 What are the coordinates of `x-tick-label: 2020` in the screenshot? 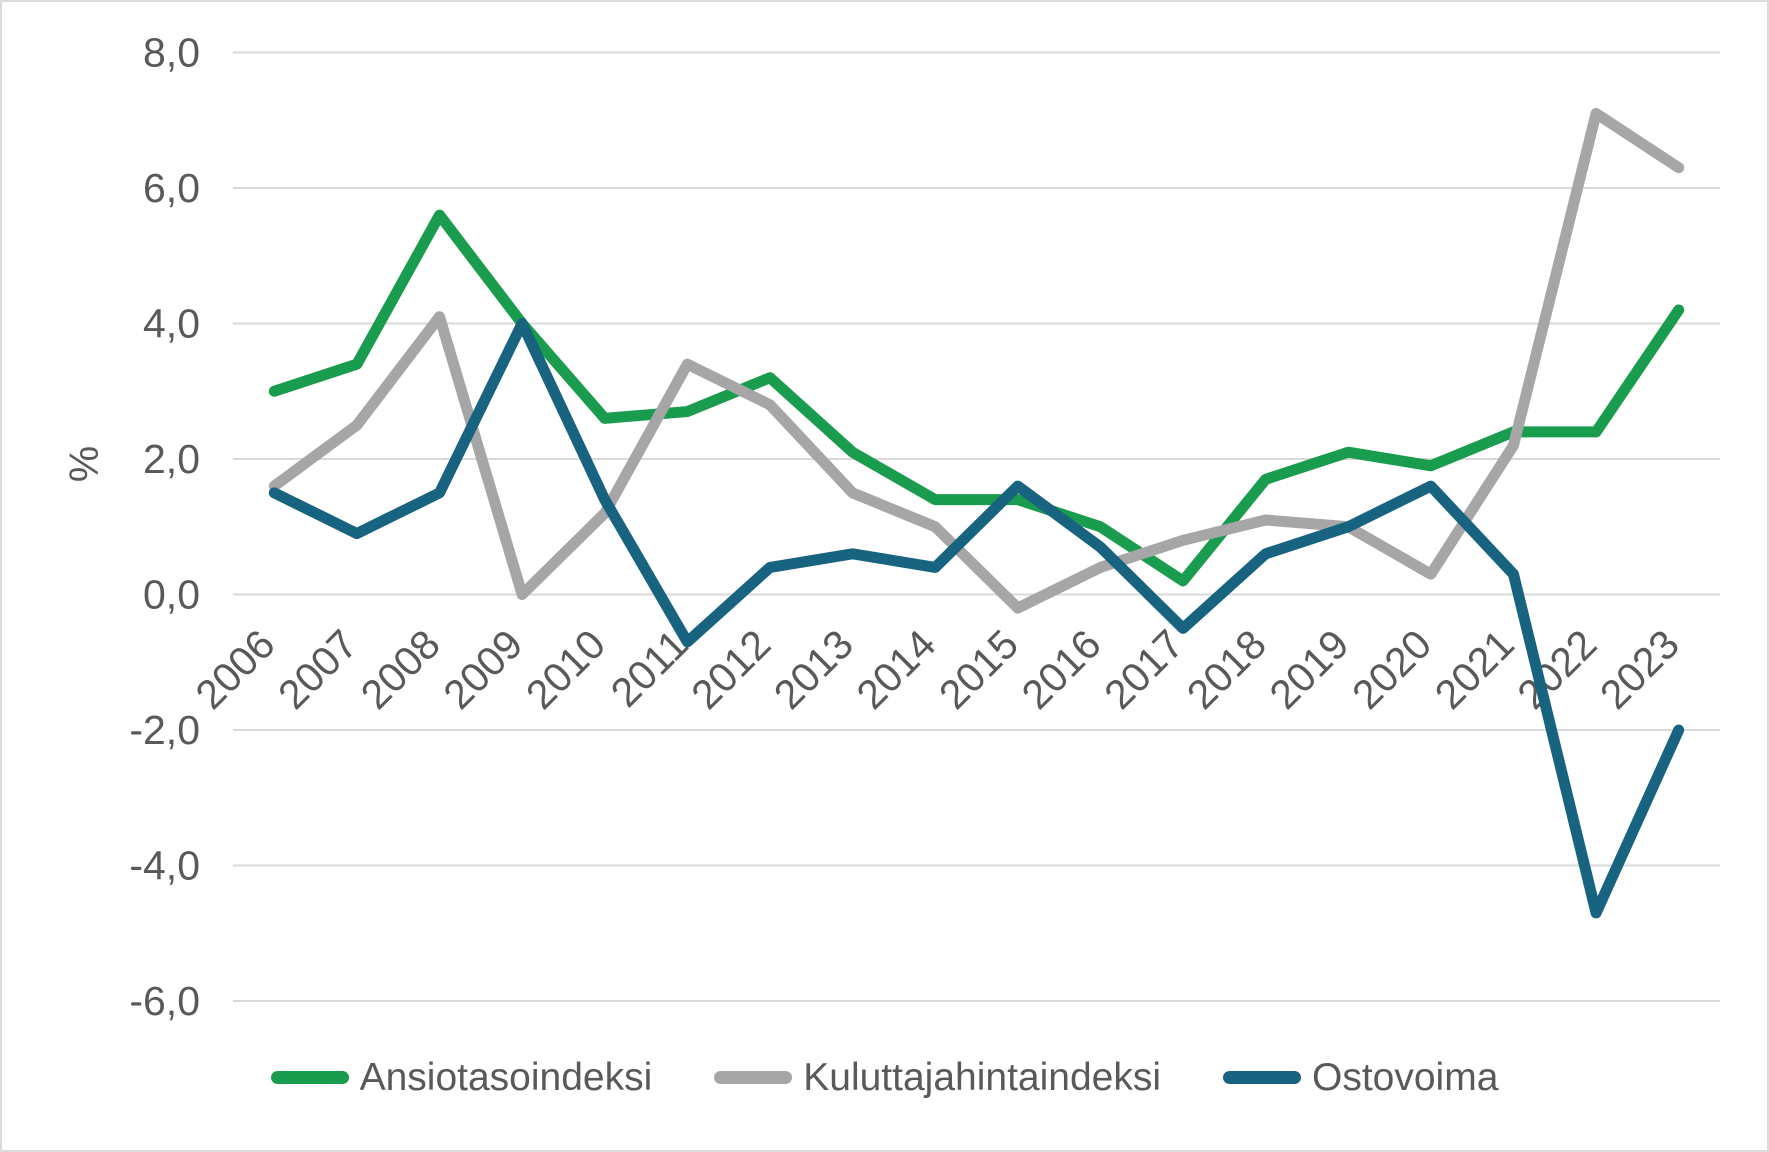 It's located at (1391, 669).